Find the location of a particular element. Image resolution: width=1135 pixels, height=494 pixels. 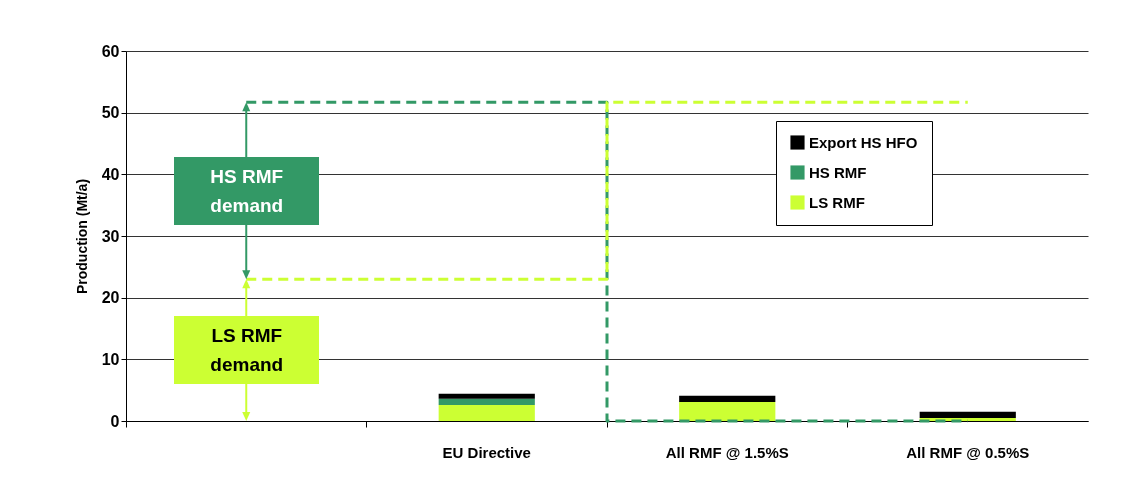

y-tick-label: 30 is located at coordinates (110, 236).